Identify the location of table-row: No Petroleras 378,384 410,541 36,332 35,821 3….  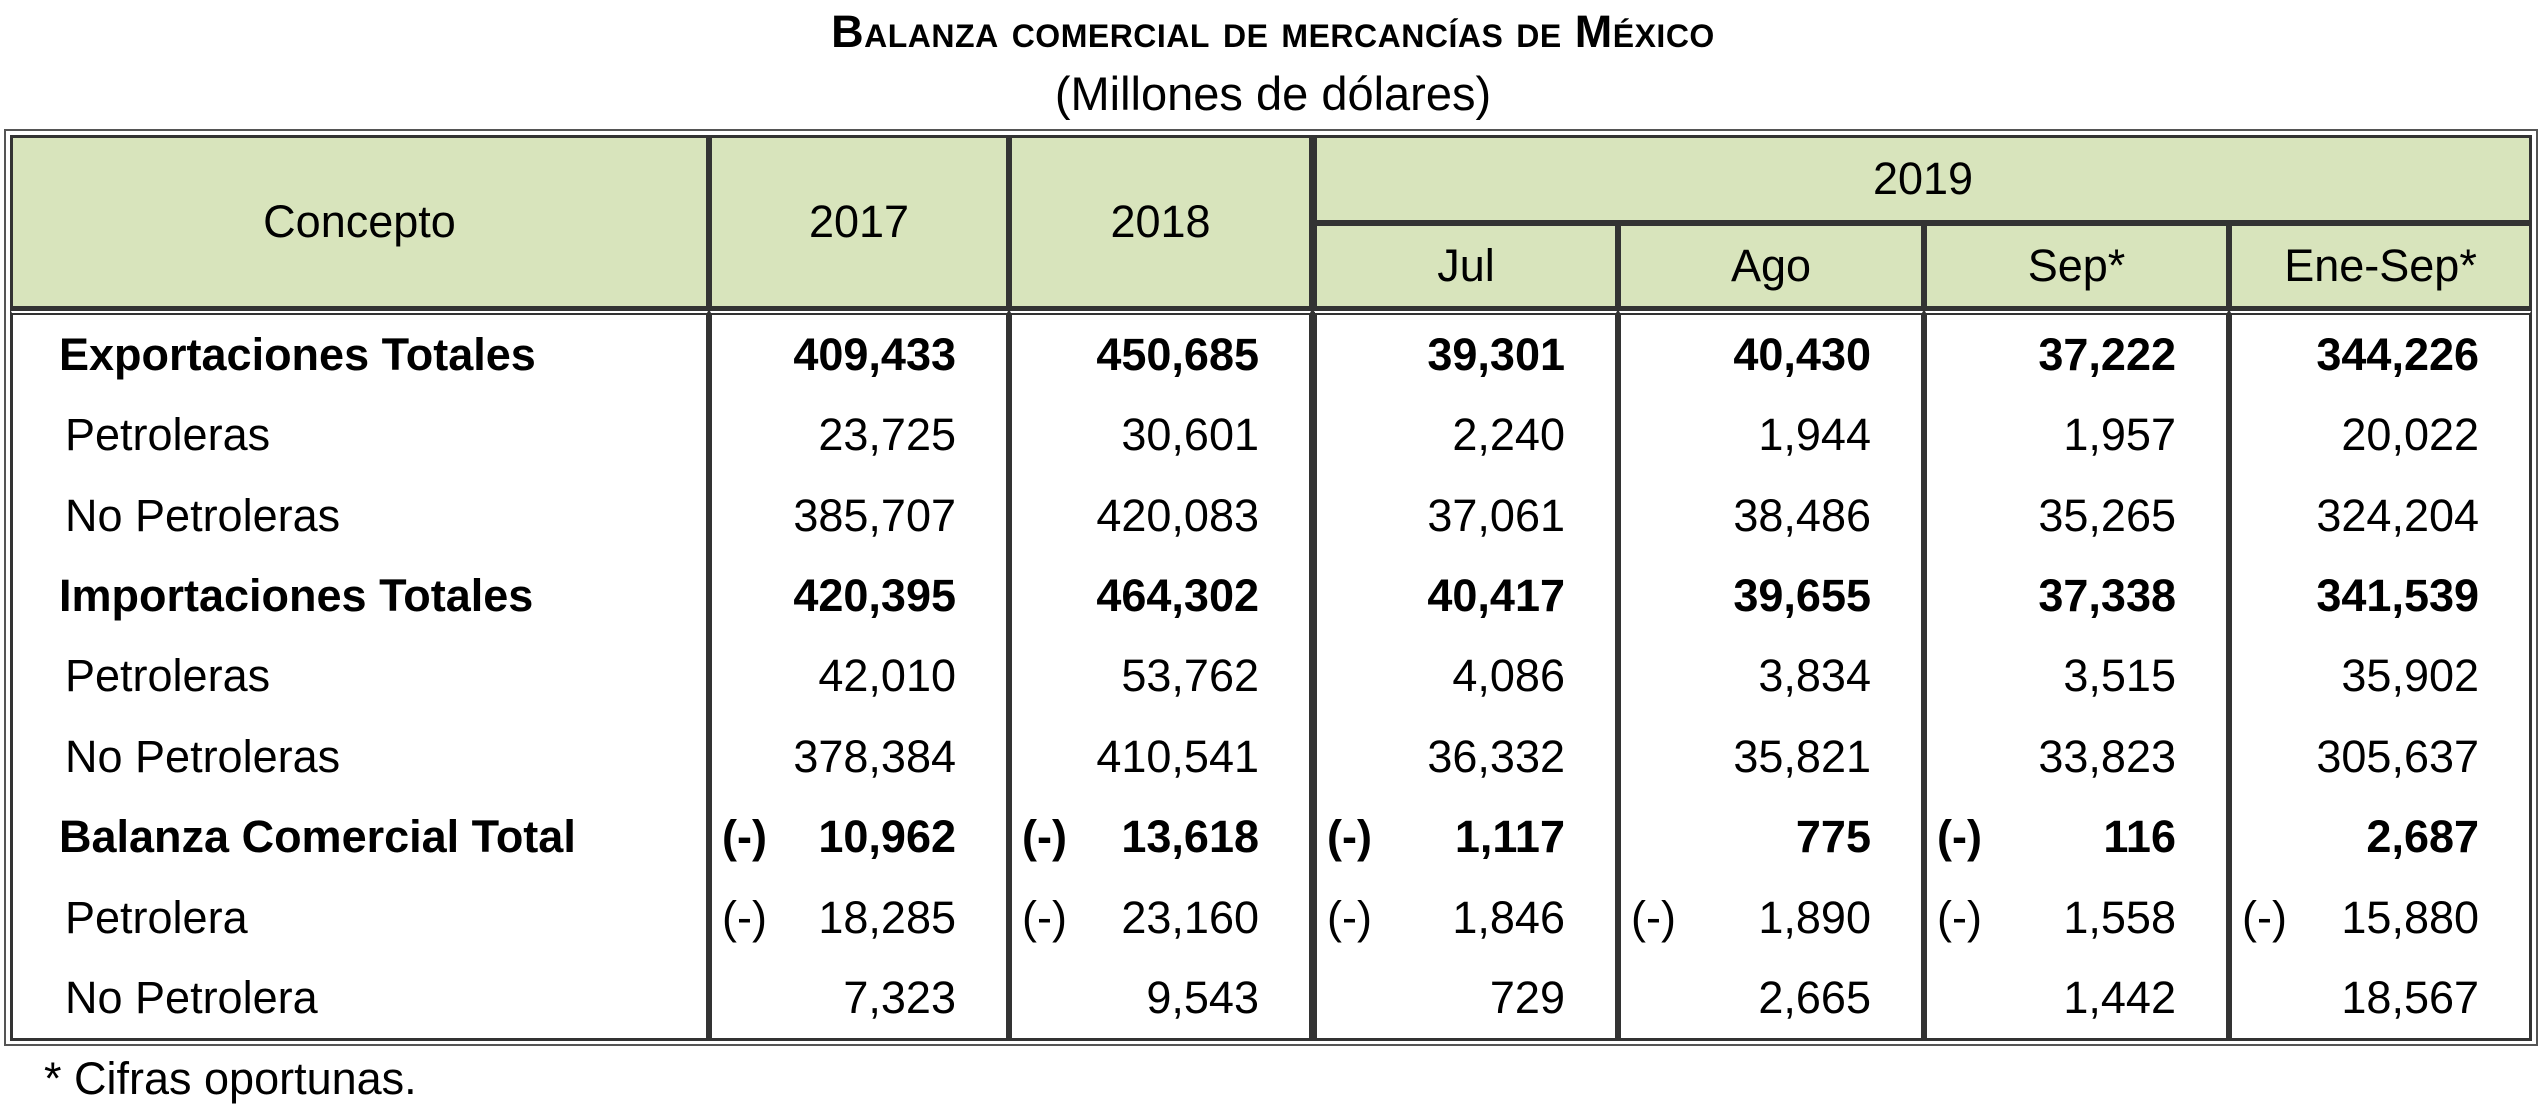
(1271, 756).